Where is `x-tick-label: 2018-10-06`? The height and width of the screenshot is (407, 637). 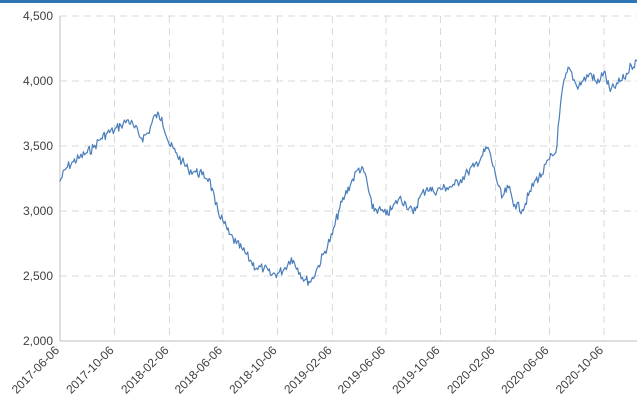 x-tick-label: 2018-10-06 is located at coordinates (253, 370).